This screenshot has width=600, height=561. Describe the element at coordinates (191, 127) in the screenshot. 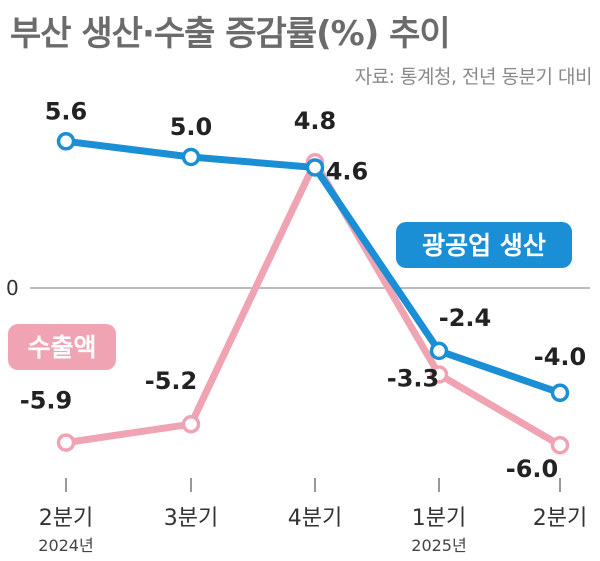

I see `production-data-label: 5.0` at that location.